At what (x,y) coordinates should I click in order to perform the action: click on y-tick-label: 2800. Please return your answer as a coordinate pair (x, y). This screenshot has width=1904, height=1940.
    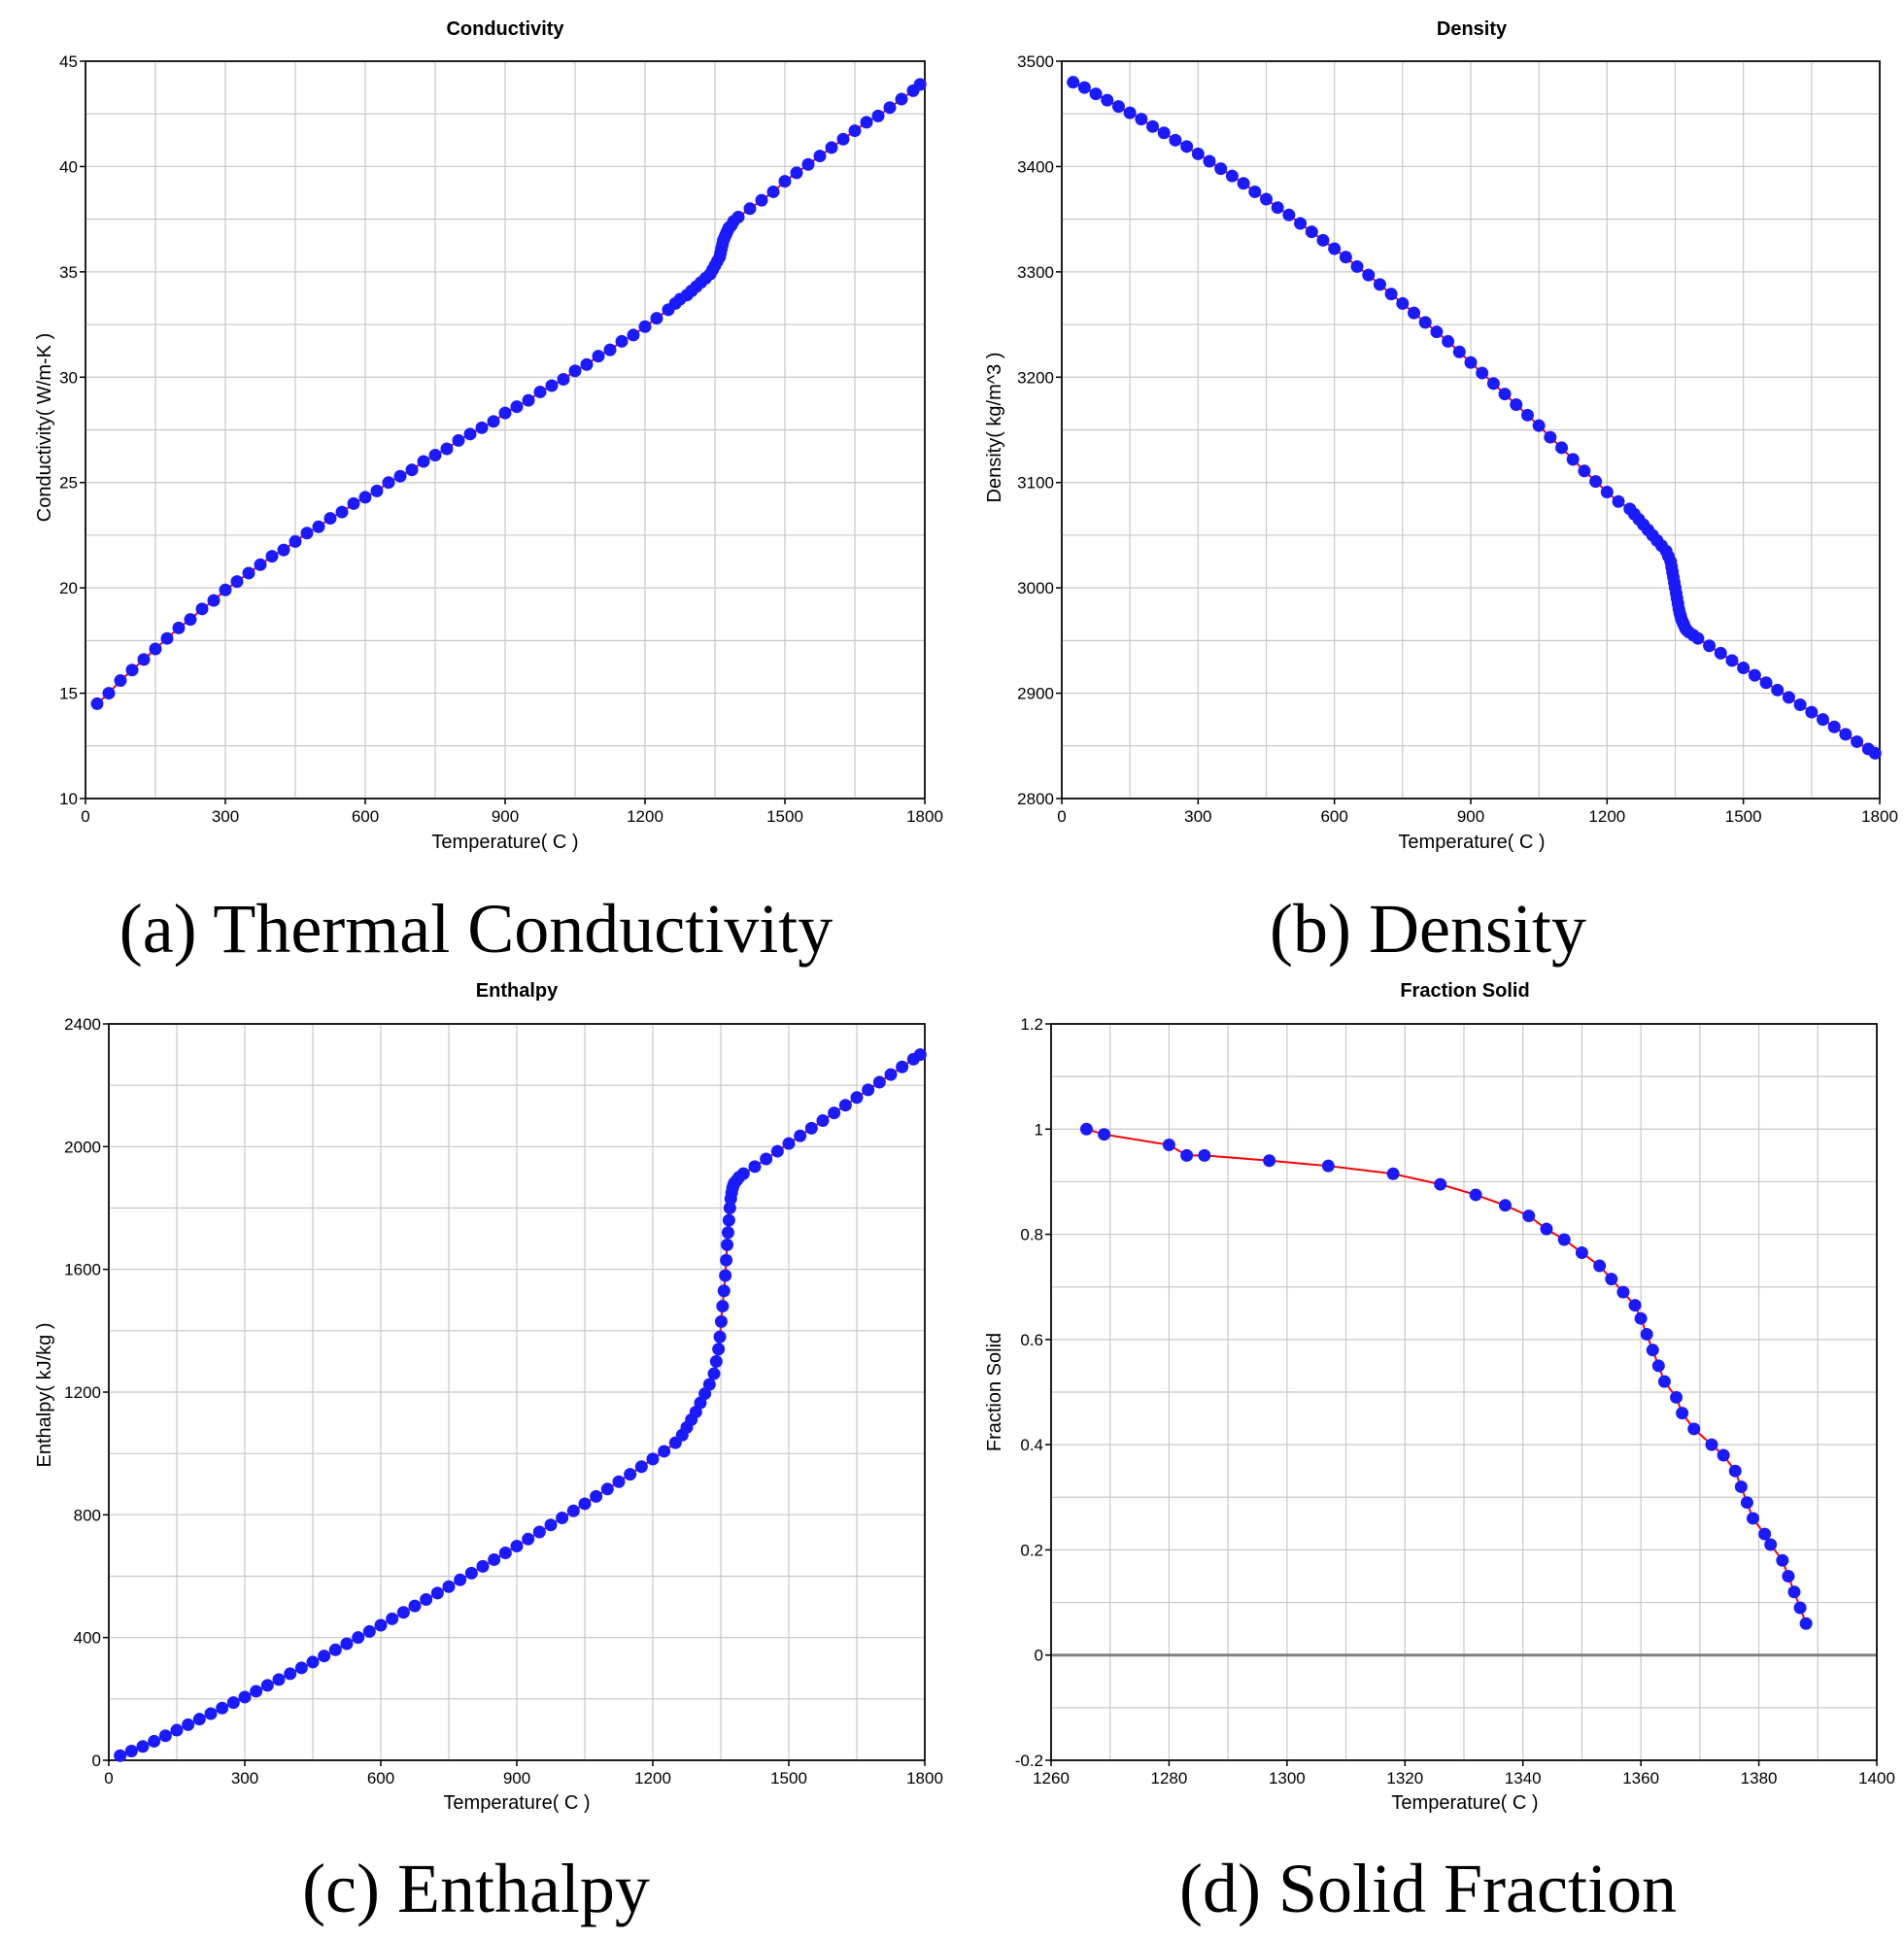
    Looking at the image, I should click on (1035, 799).